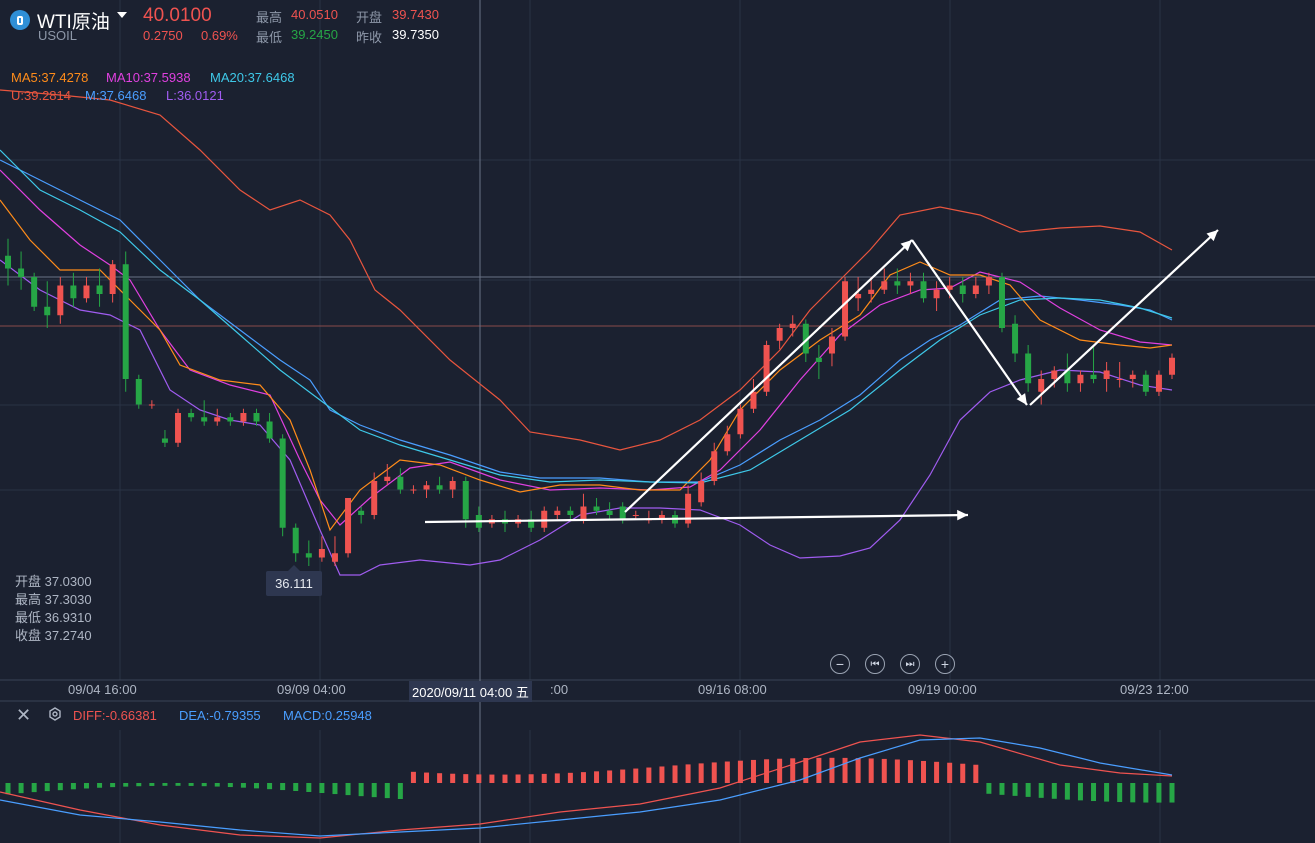 The height and width of the screenshot is (843, 1315). What do you see at coordinates (73, 22) in the screenshot?
I see `symbol-name: WTI原油` at bounding box center [73, 22].